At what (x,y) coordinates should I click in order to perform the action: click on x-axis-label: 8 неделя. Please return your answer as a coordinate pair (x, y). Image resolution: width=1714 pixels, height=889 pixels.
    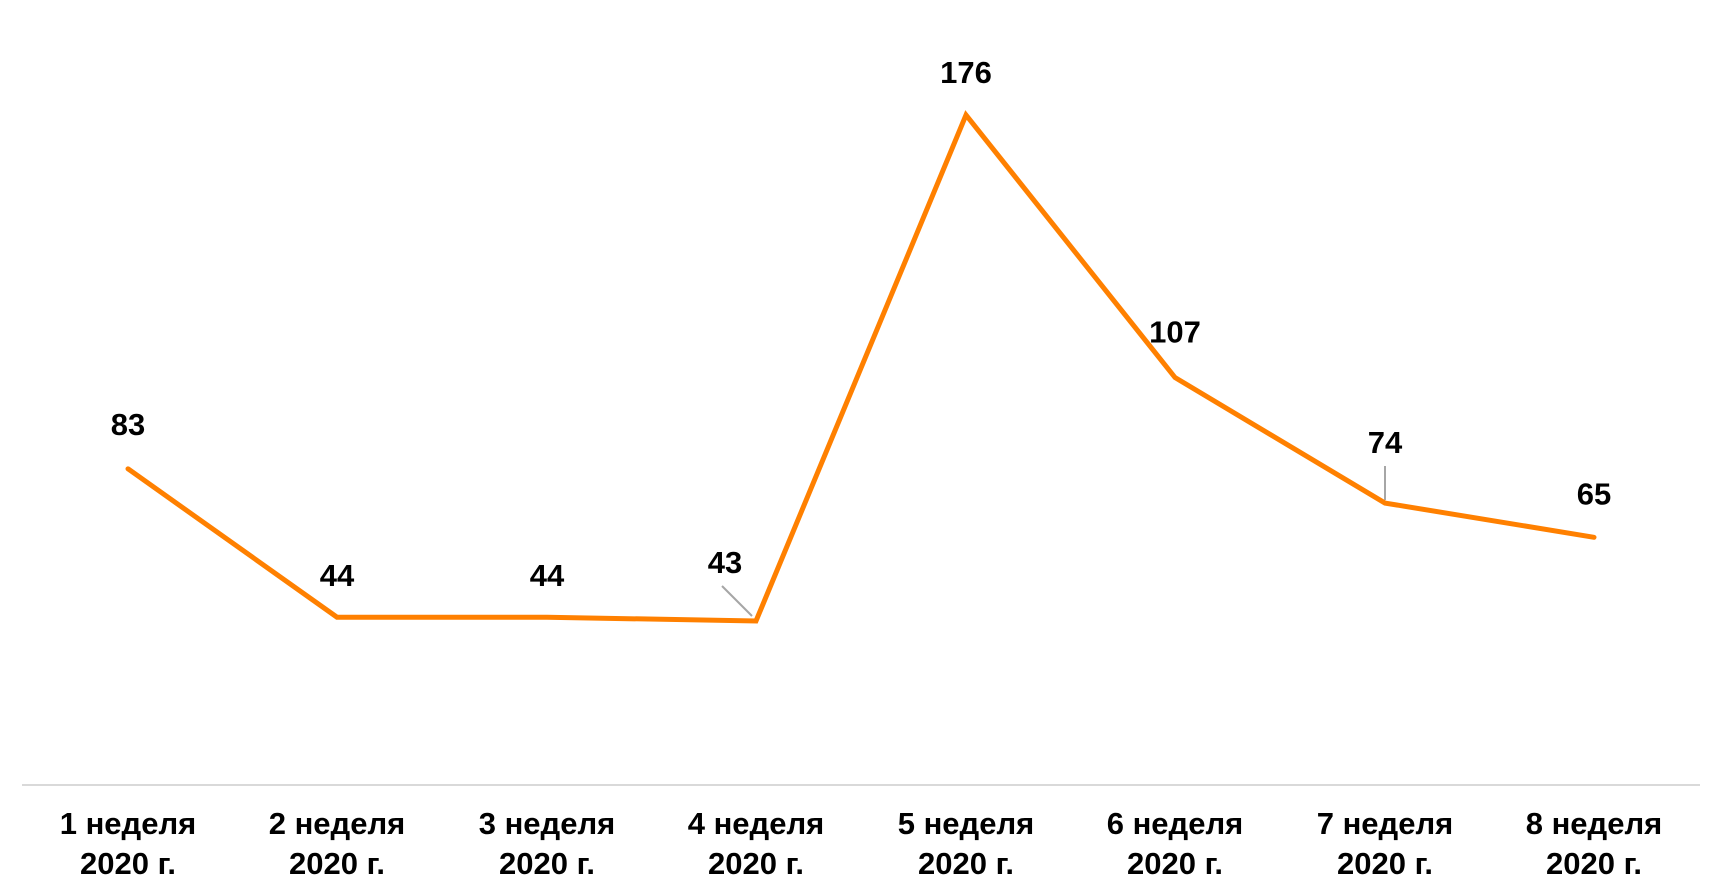
    Looking at the image, I should click on (1594, 823).